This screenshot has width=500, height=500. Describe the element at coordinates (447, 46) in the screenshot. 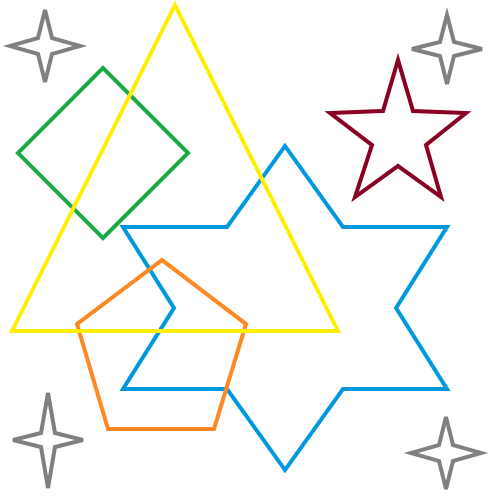

I see `gray-sparkle-top-right` at that location.